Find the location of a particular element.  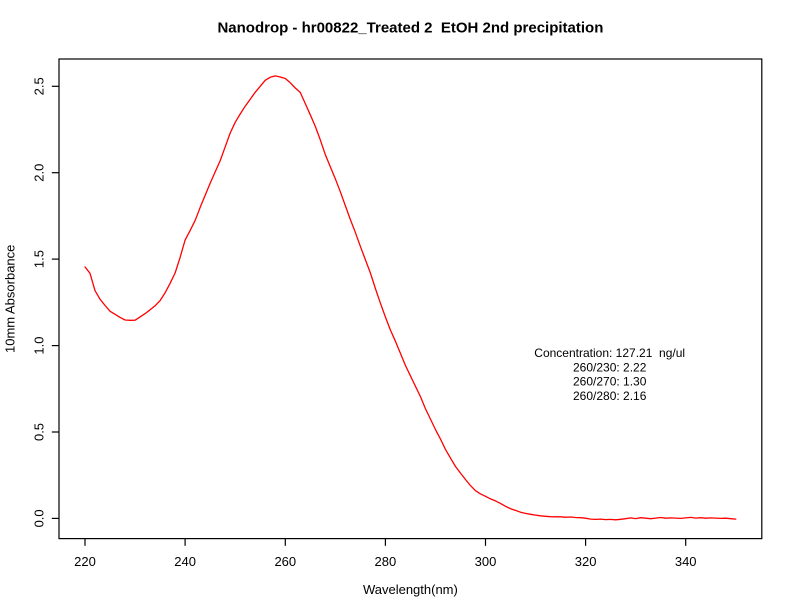

svg-text: 240 is located at coordinates (185, 561).